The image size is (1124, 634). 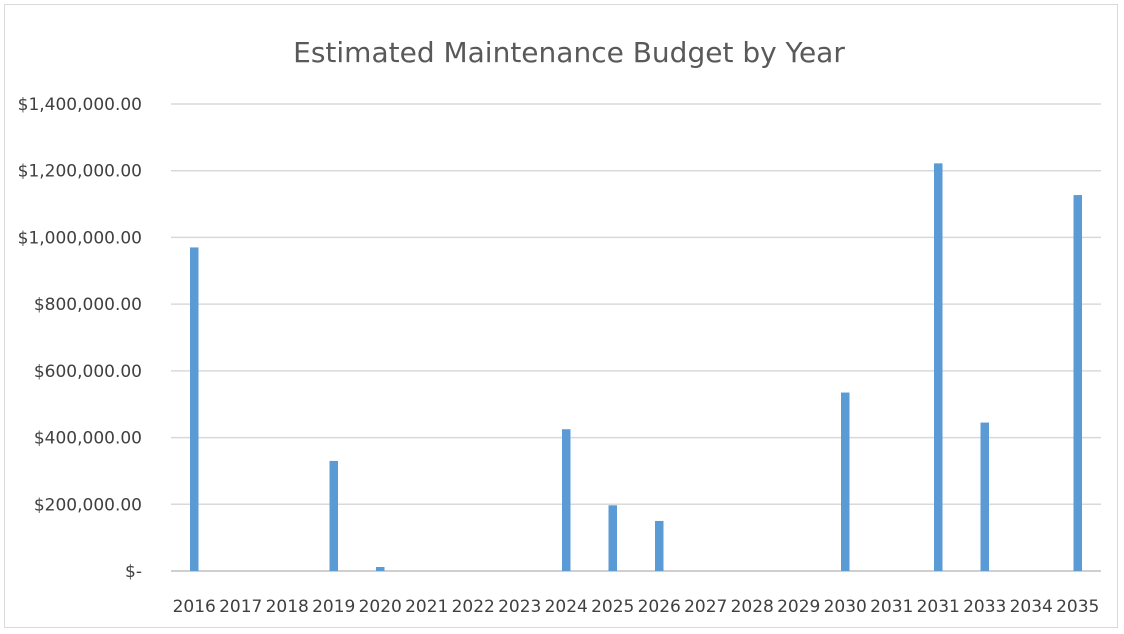 I want to click on x-tick-label: 2021, so click(x=426, y=607).